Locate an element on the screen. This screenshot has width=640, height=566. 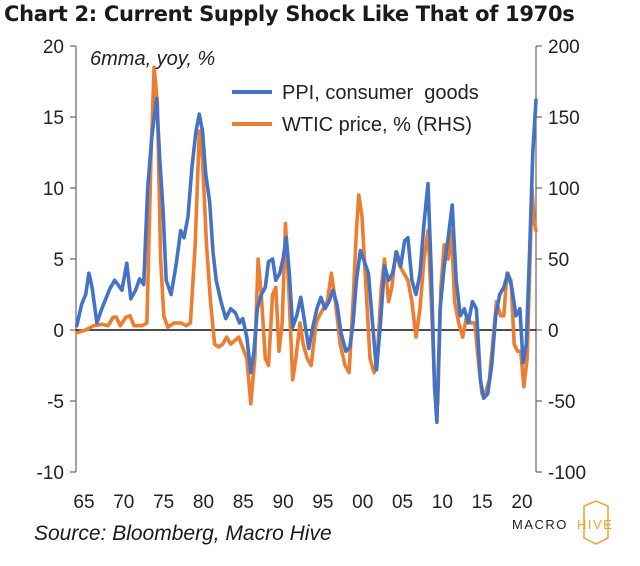
x-tick-label: 05 is located at coordinates (402, 502).